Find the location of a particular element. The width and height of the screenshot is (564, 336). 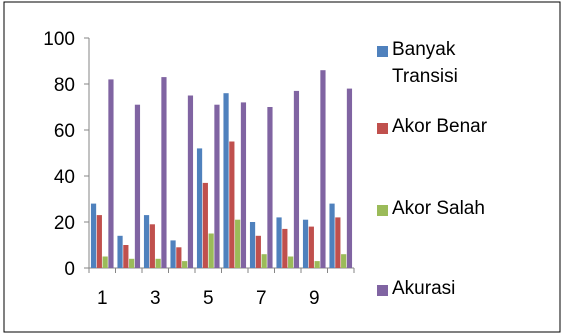

legend-label: Banyak is located at coordinates (424, 49).